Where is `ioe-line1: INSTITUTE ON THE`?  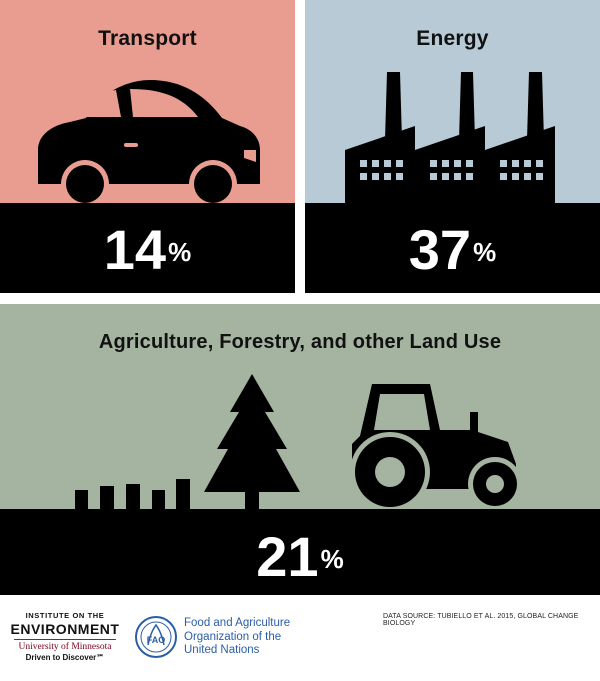 ioe-line1: INSTITUTE ON THE is located at coordinates (65, 615).